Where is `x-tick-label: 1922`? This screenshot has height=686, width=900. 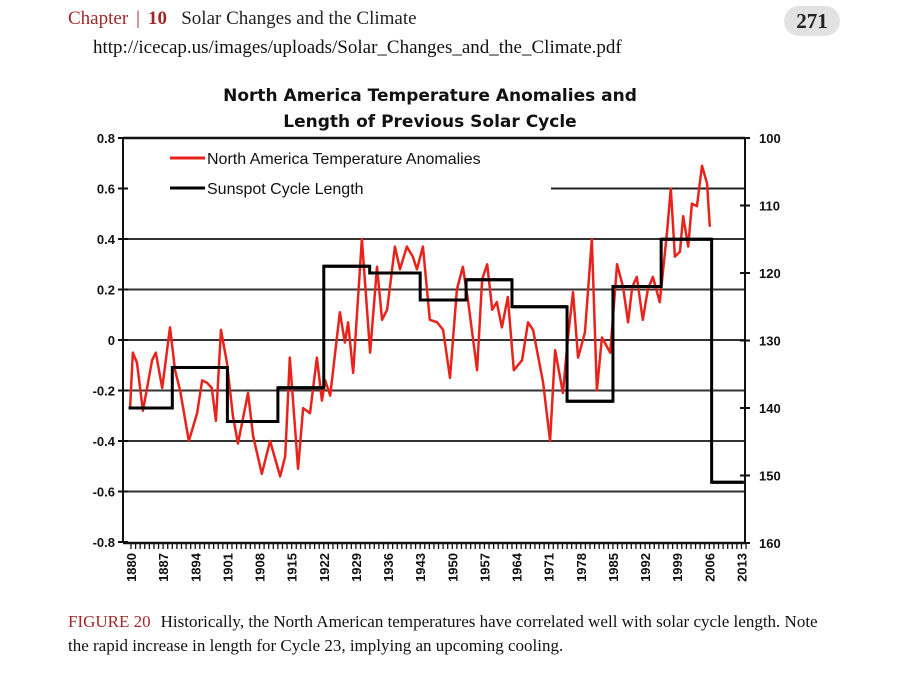
x-tick-label: 1922 is located at coordinates (324, 567).